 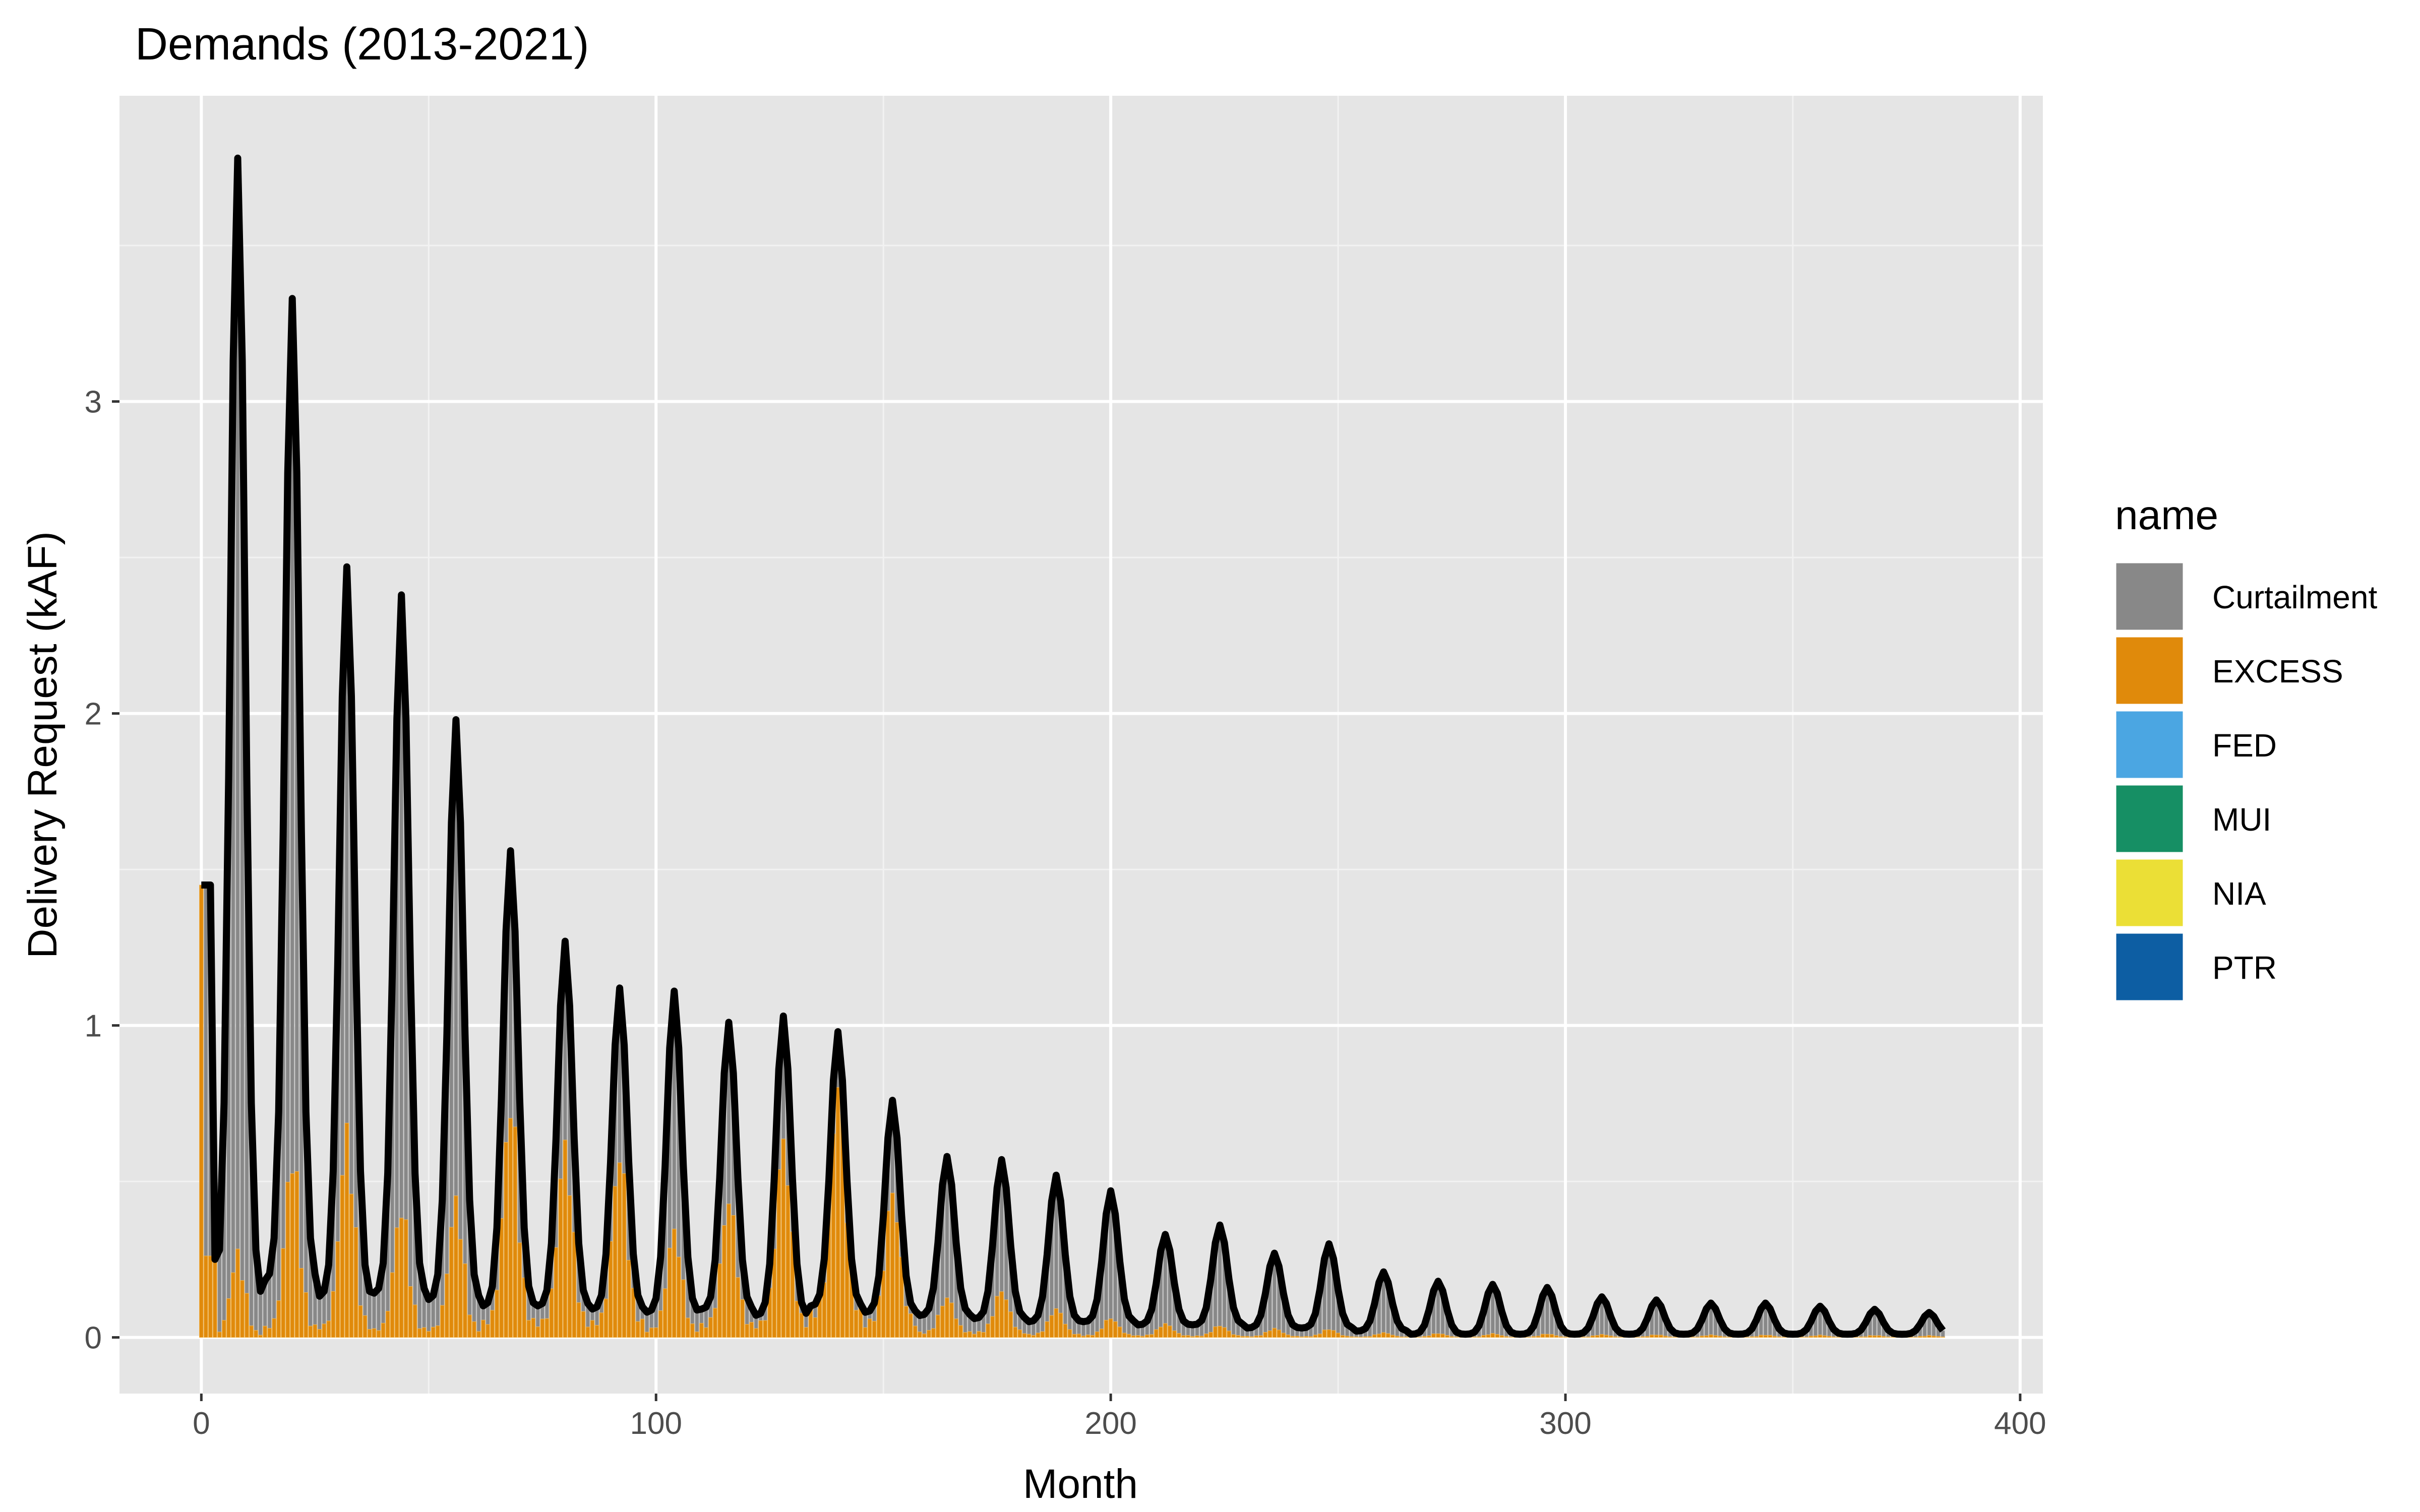 I want to click on y-tick-label: 2, so click(x=93, y=714).